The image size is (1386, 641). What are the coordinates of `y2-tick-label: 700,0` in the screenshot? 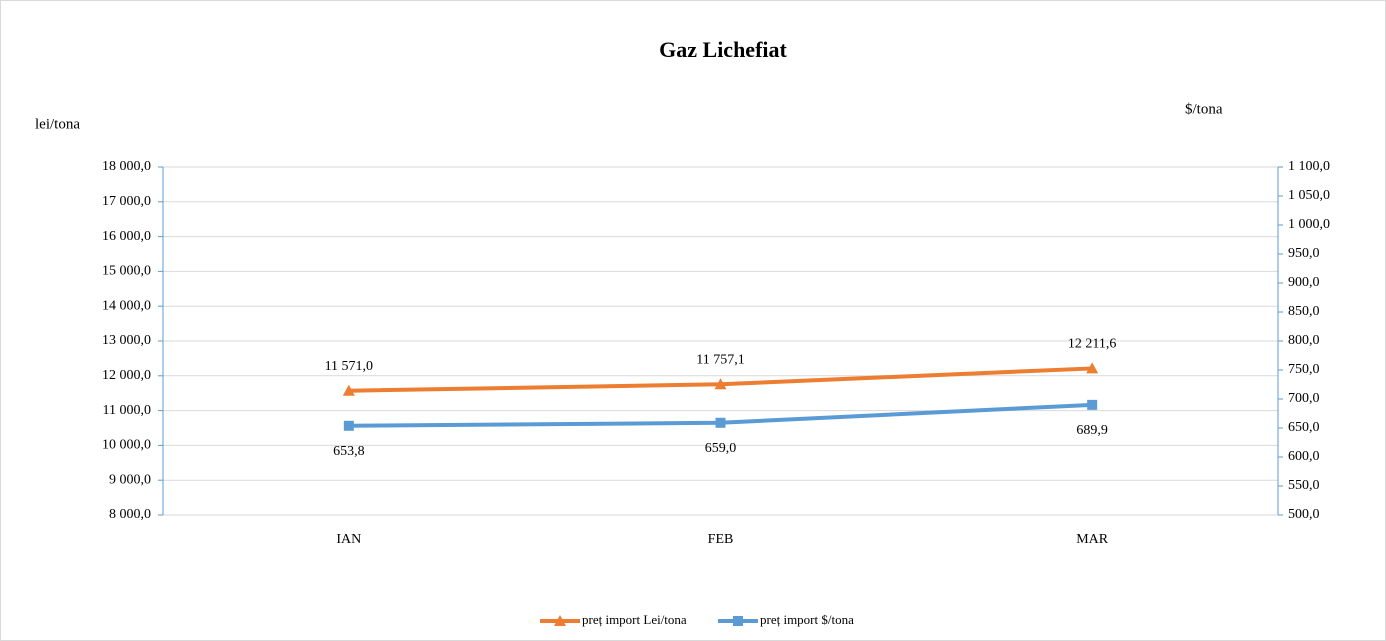 It's located at (1304, 398).